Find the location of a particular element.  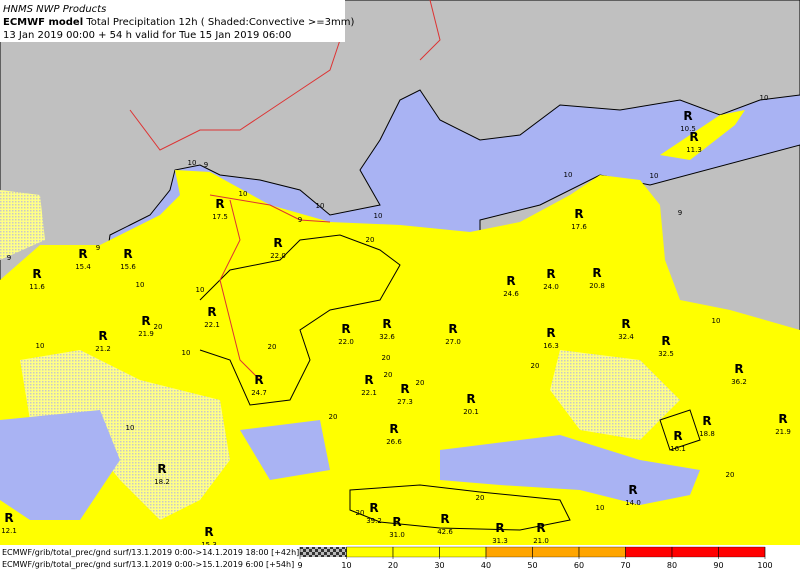

legend-tick-label: 10 is located at coordinates (346, 565).